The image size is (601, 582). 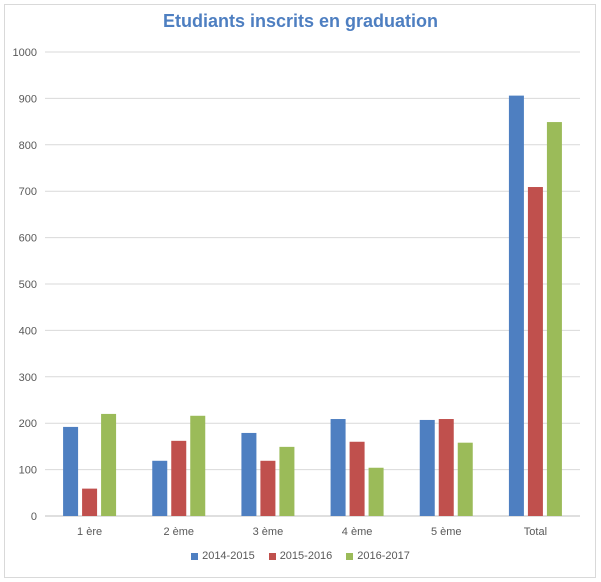 I want to click on y-tick-label: 600, so click(x=28, y=239).